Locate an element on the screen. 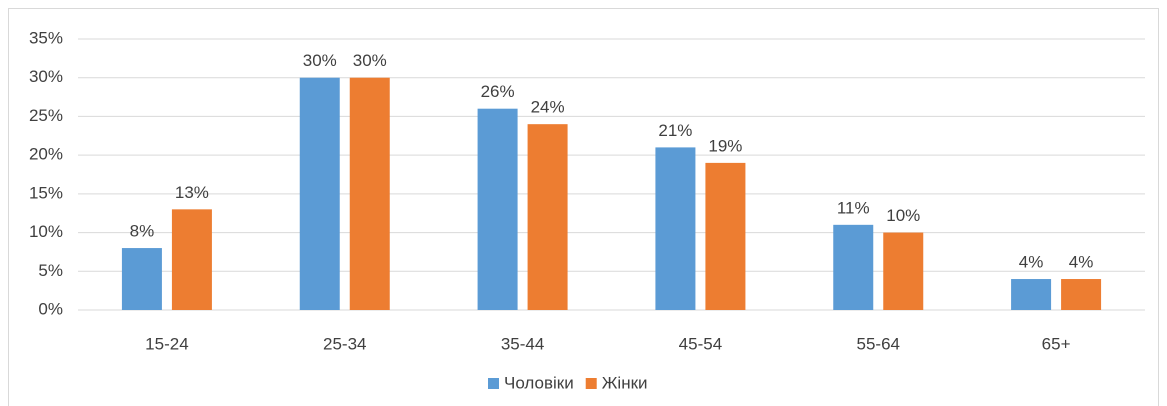 Image resolution: width=1167 pixels, height=406 pixels. x-tick-label: 35-44 is located at coordinates (522, 343).